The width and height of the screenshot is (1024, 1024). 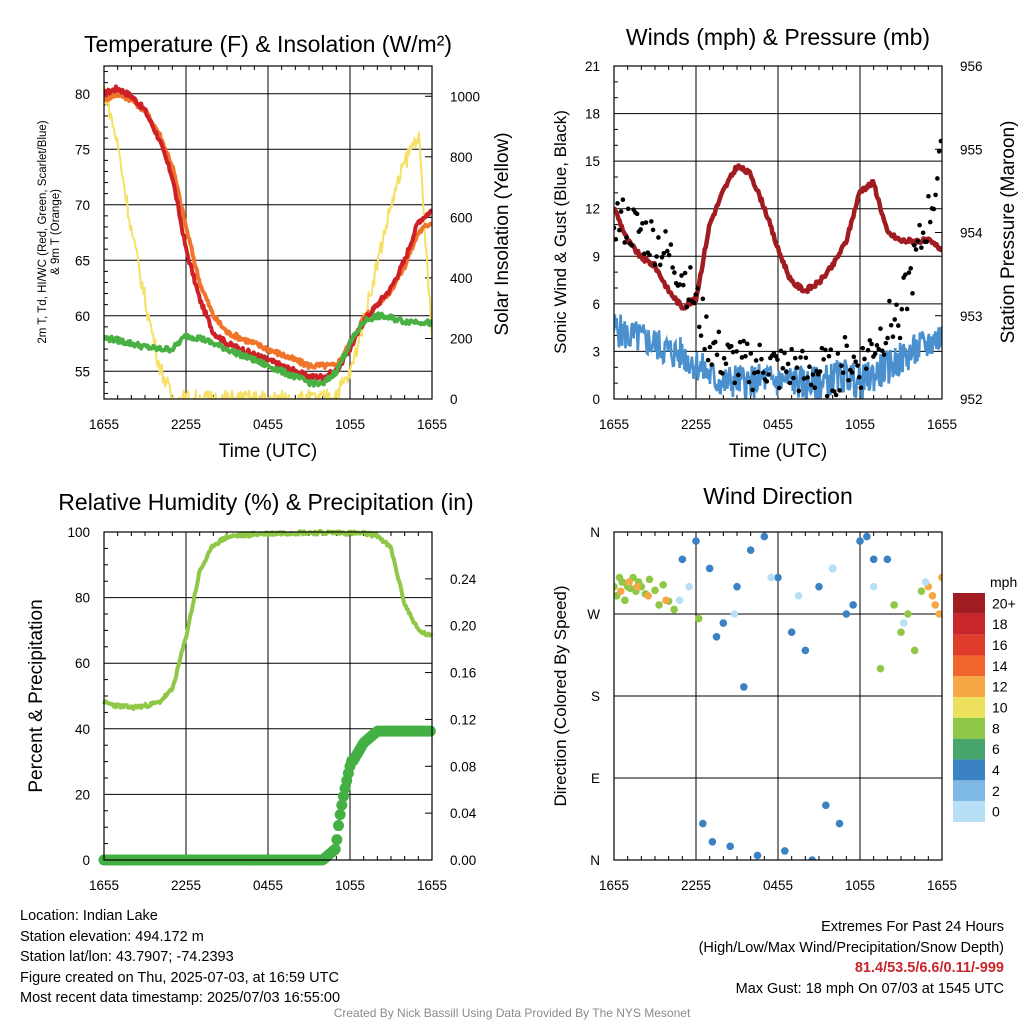 What do you see at coordinates (56, 232) in the screenshot?
I see `y-axis-label-line-2: & 9m T (Orange)` at bounding box center [56, 232].